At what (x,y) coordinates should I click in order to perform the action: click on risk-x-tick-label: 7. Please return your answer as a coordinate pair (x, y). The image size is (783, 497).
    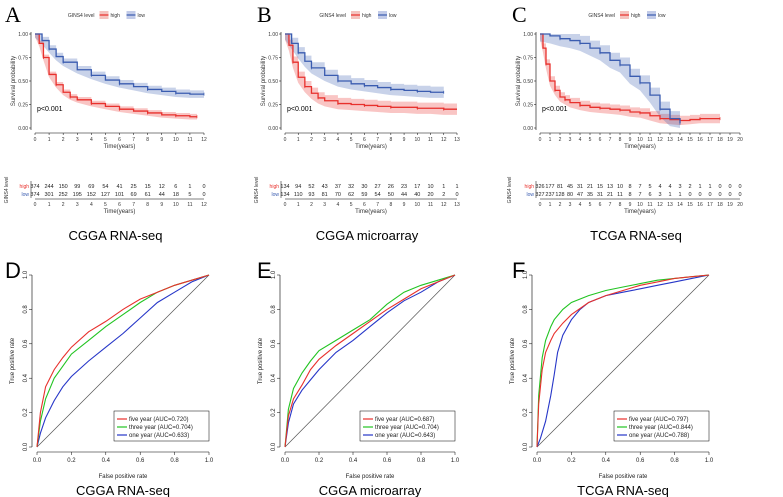
    Looking at the image, I should click on (133, 205).